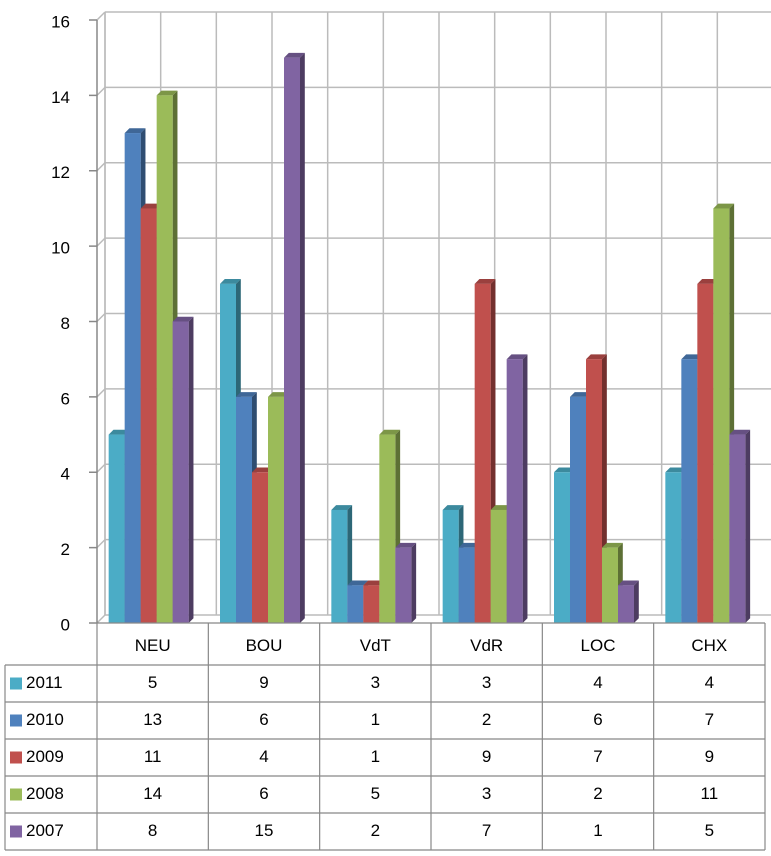  I want to click on legend-label: 2008, so click(45, 793).